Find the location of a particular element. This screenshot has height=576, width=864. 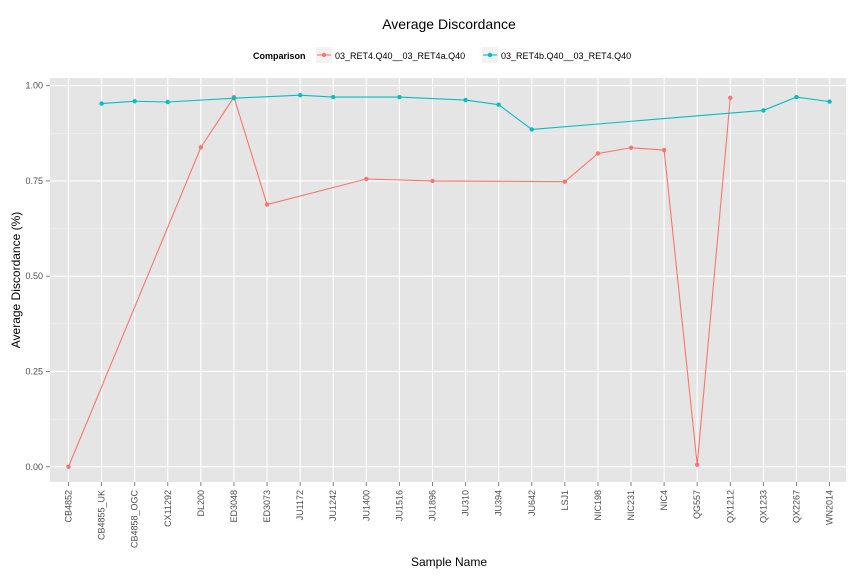

x-axis-title: Sample Name is located at coordinates (449, 562).